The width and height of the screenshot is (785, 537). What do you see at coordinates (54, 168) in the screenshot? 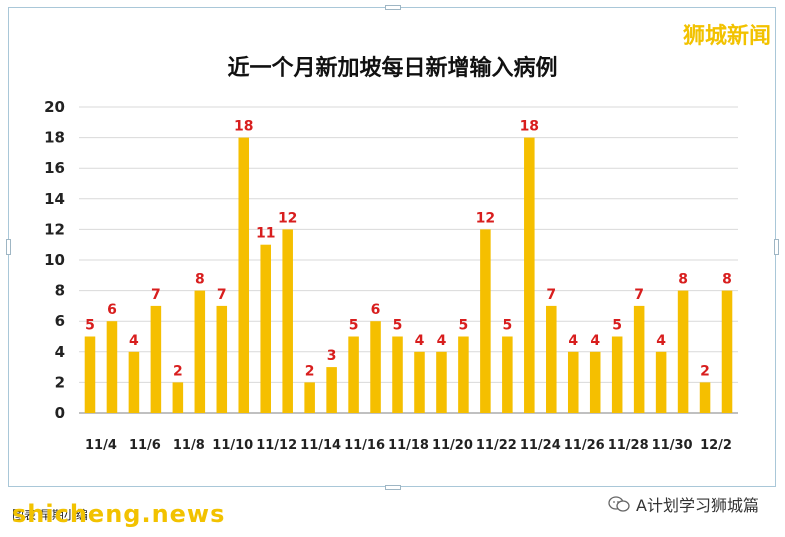
I see `y-tick-label: 16` at bounding box center [54, 168].